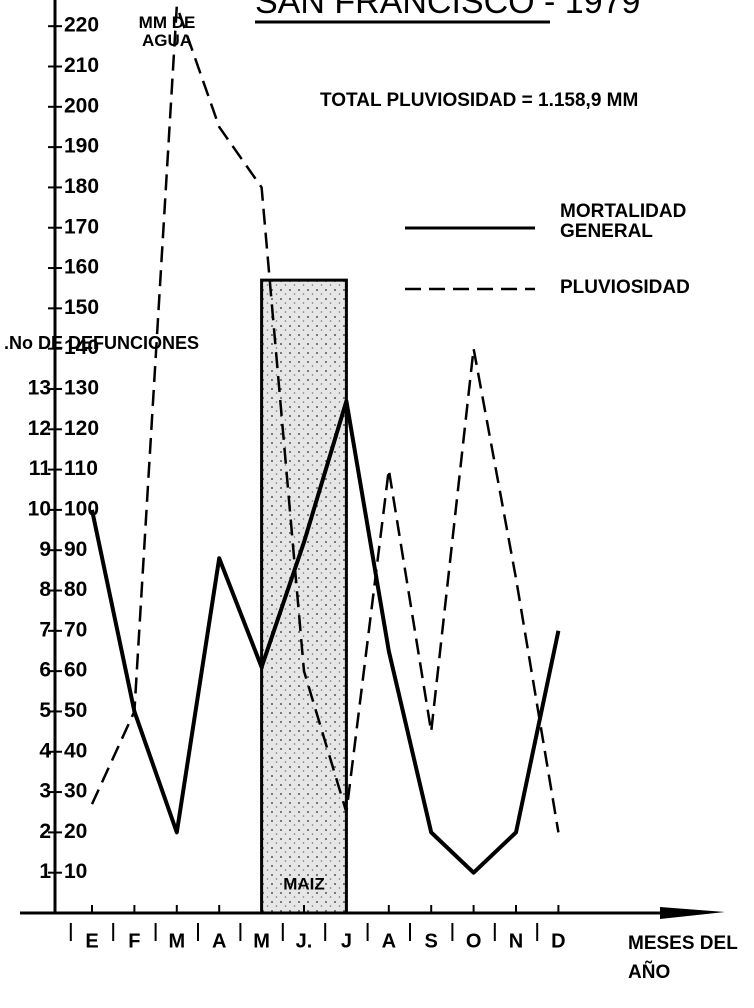 This screenshot has height=1008, width=754. Describe the element at coordinates (102, 343) in the screenshot. I see `y2-axis-label: .No DE DEFUNCIONES` at that location.